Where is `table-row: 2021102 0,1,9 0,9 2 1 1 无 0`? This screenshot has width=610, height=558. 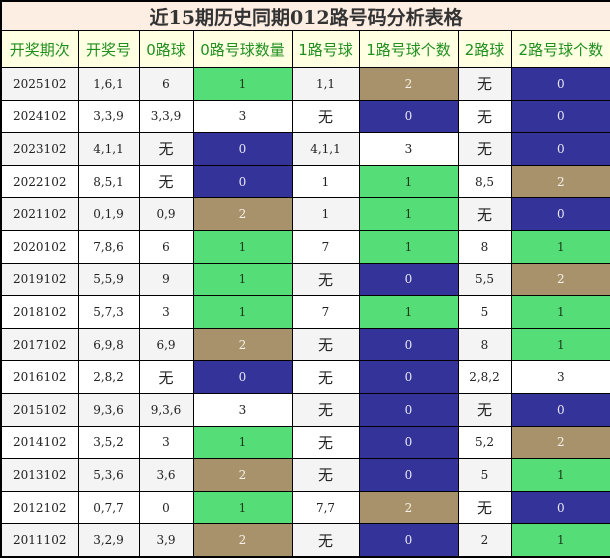
table-row: 2021102 0,1,9 0,9 2 1 1 无 0 is located at coordinates (305, 214).